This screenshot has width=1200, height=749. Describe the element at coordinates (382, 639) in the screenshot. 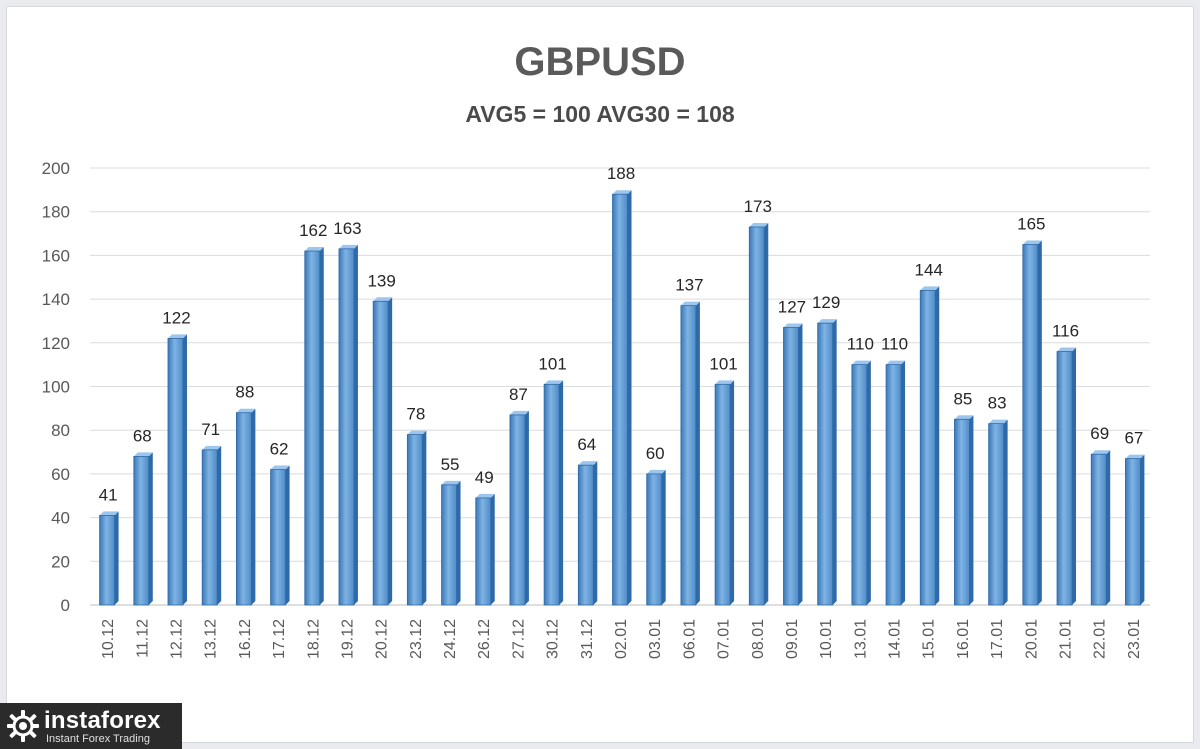

I see `x-tick-label: 20.12` at that location.